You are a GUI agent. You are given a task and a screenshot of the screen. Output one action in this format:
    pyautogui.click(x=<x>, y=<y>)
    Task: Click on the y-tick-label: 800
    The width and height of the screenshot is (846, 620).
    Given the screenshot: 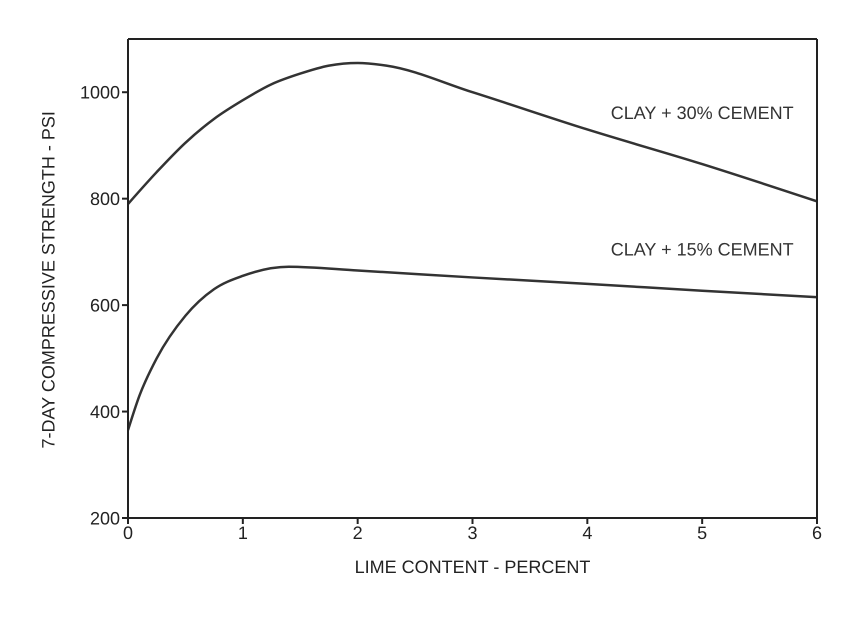 What is the action you would take?
    pyautogui.click(x=105, y=199)
    